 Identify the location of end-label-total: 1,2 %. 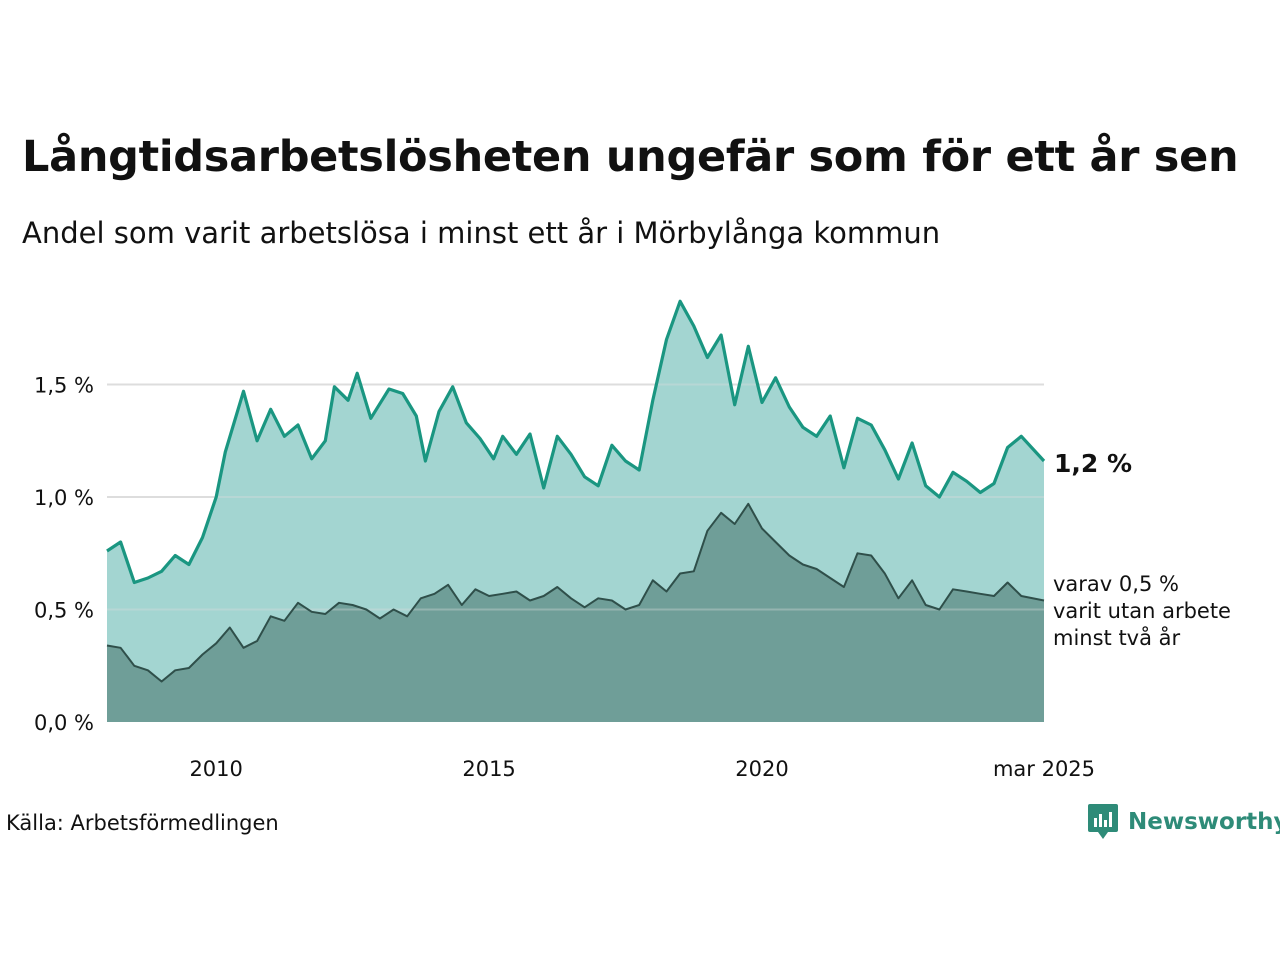
(1093, 463).